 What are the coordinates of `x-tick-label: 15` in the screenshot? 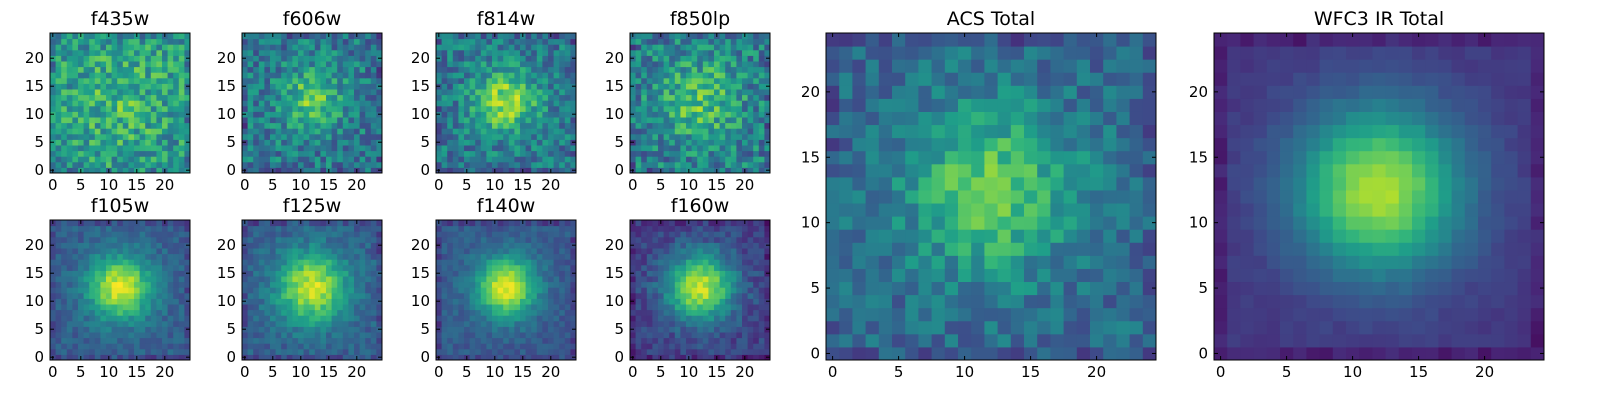 It's located at (522, 185).